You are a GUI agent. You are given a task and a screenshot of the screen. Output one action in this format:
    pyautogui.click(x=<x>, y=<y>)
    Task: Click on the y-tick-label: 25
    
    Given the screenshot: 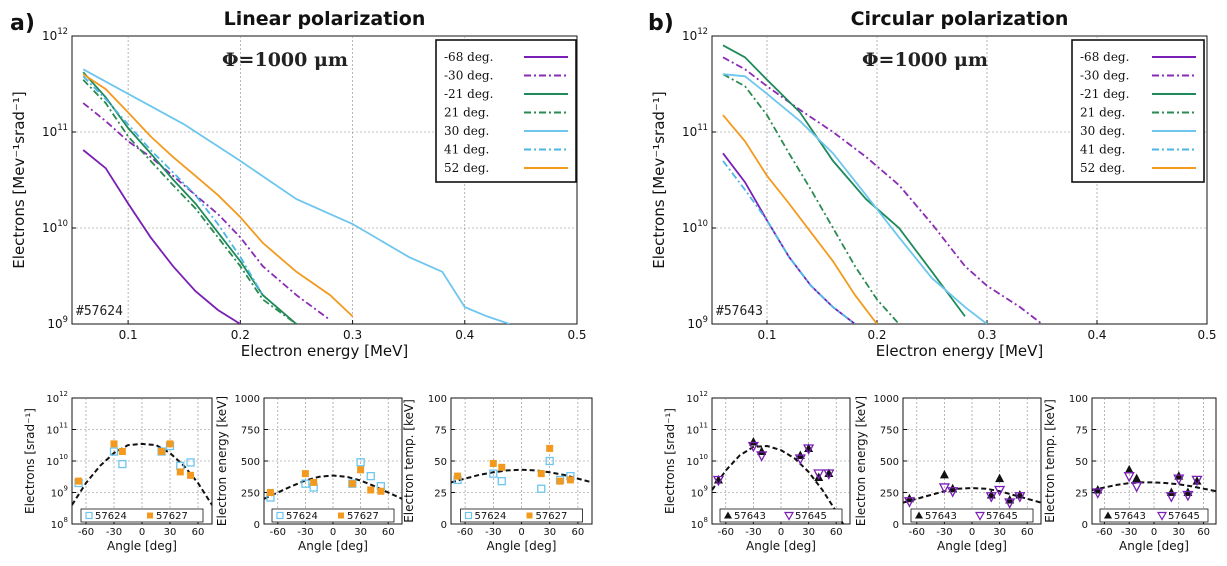 What is the action you would take?
    pyautogui.click(x=440, y=494)
    